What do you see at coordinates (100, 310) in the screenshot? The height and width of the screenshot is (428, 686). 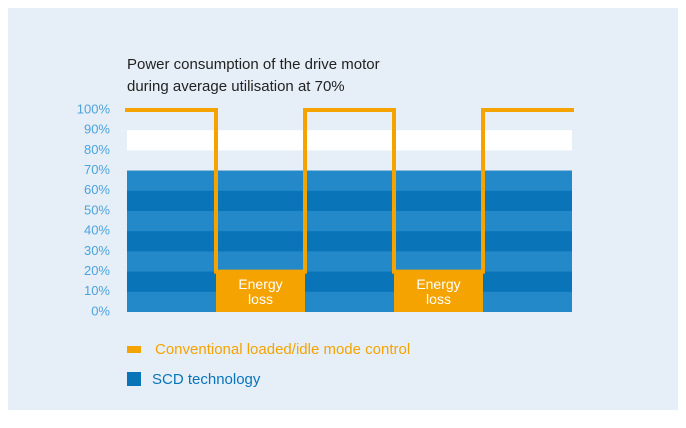 I see `y-tick-label: 0%` at bounding box center [100, 310].